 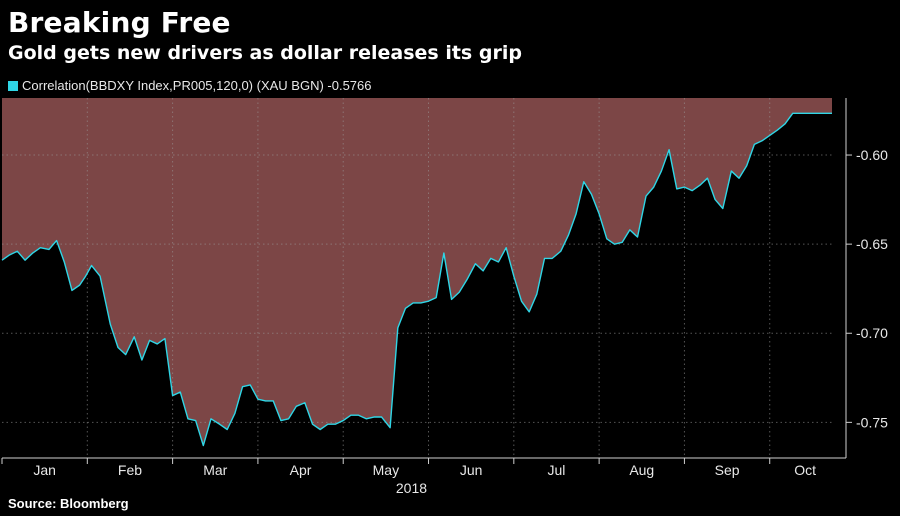 I want to click on x-tick-label-6: Jul, so click(x=557, y=470).